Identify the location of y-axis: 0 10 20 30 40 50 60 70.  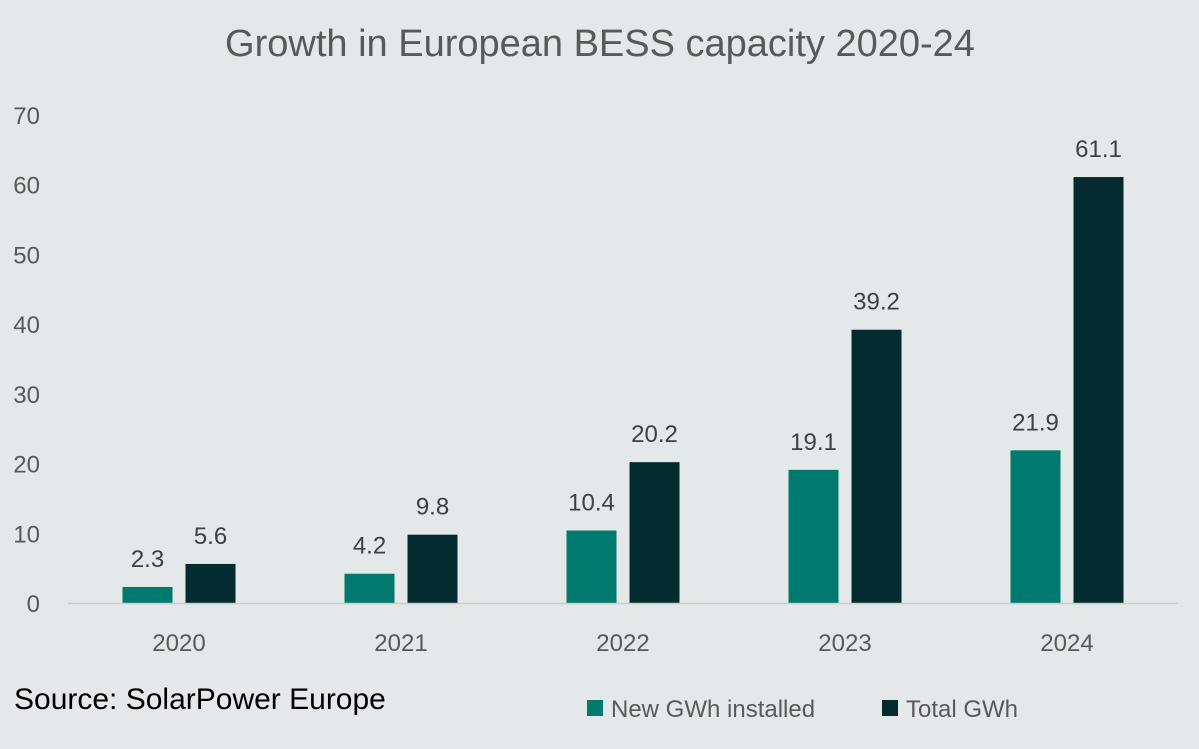
(26, 360).